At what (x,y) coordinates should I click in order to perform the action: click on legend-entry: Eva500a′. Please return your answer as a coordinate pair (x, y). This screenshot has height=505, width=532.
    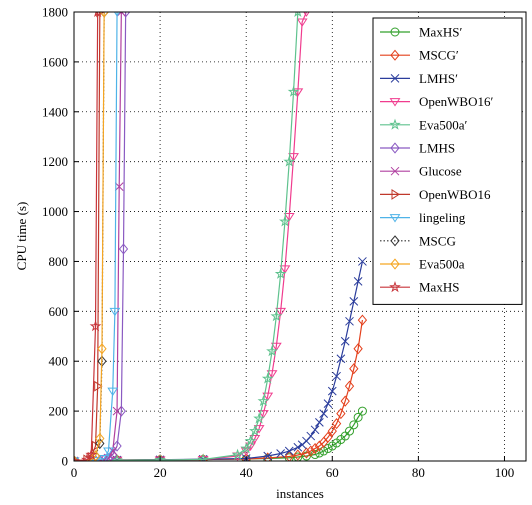
    Looking at the image, I should click on (423, 124).